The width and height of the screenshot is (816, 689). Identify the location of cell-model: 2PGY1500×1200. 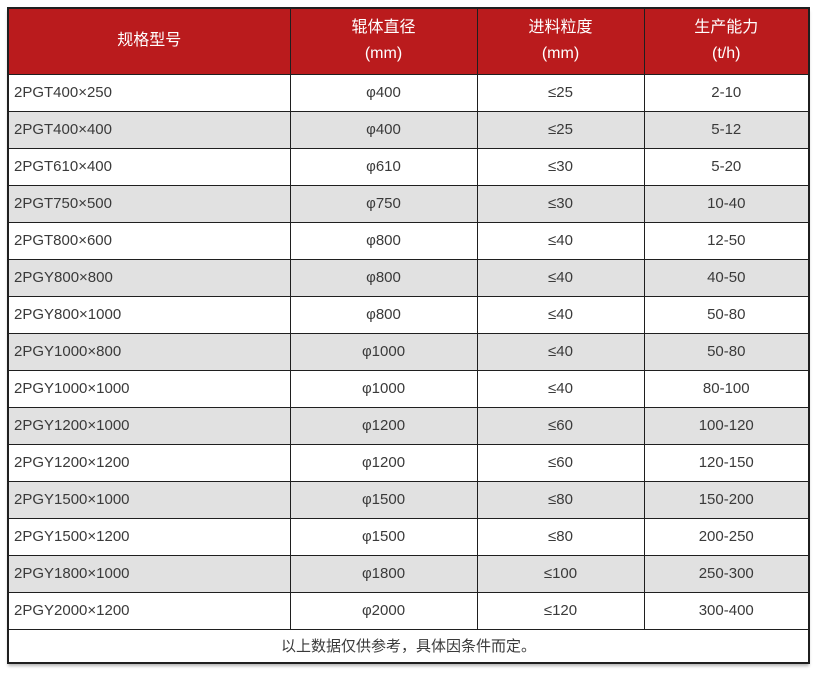
(149, 536).